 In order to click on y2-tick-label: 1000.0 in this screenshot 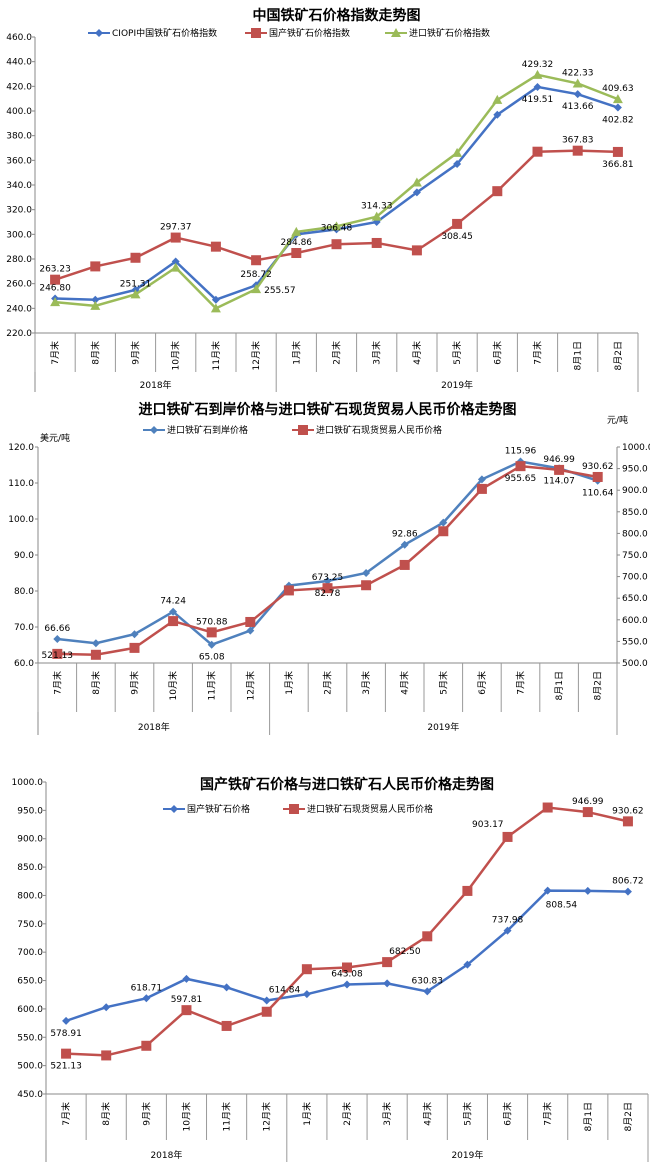, I will do `click(636, 448)`.